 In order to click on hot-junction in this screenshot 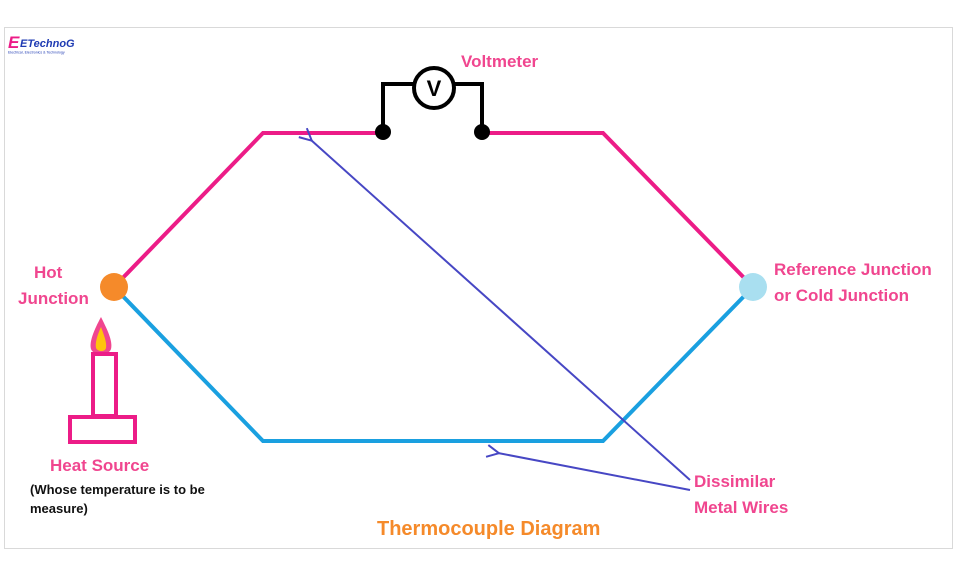, I will do `click(114, 287)`.